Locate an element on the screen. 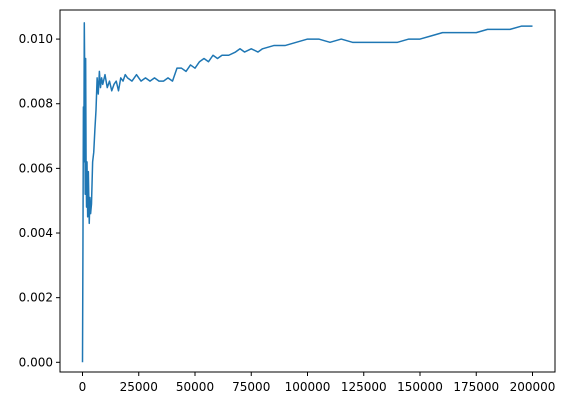  x-tick-label: 25000 is located at coordinates (139, 387).